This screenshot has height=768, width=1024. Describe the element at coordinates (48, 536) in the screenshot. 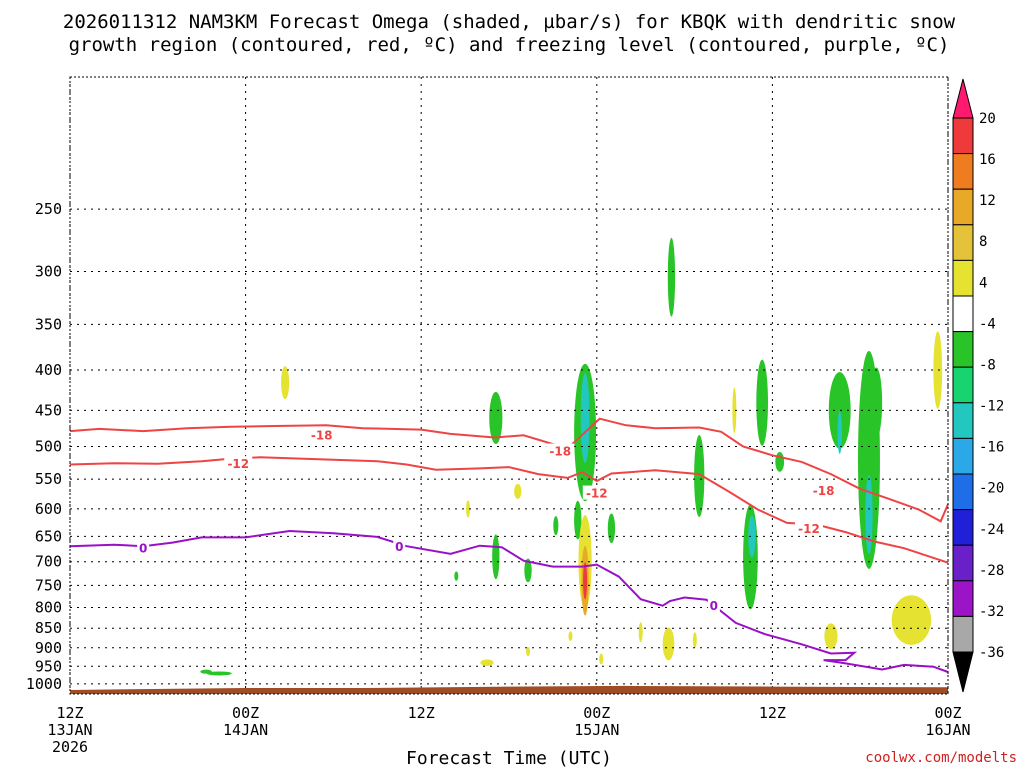

I see `y-tick-label: 650` at that location.